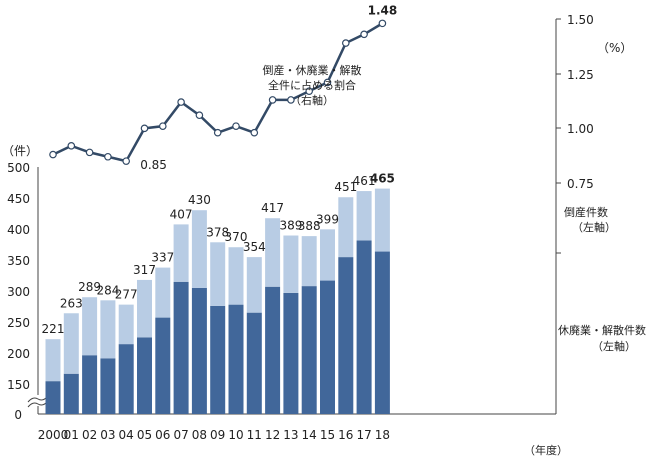  What do you see at coordinates (312, 70) in the screenshot?
I see `ratio-annotation-line: 倒産・休廃業・解散` at bounding box center [312, 70].